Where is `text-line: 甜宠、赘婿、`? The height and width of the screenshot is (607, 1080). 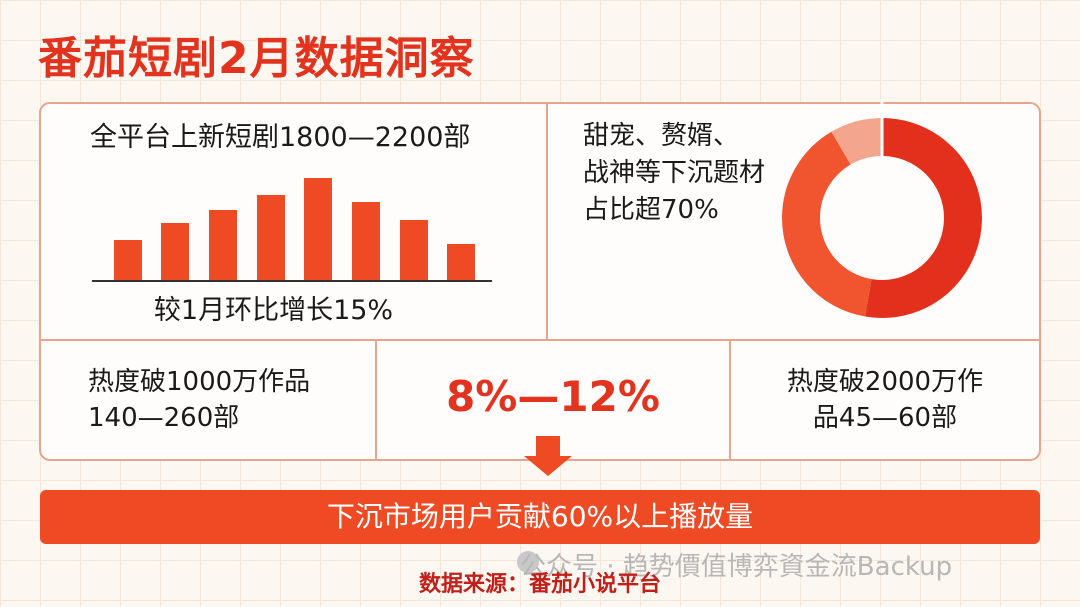 text-line: 甜宠、赘婿、 is located at coordinates (661, 136).